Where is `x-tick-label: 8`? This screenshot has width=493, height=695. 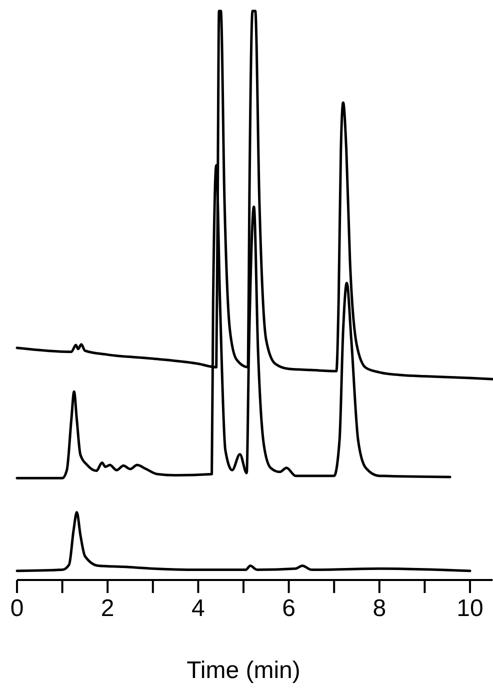 x-tick-label: 8 is located at coordinates (379, 608).